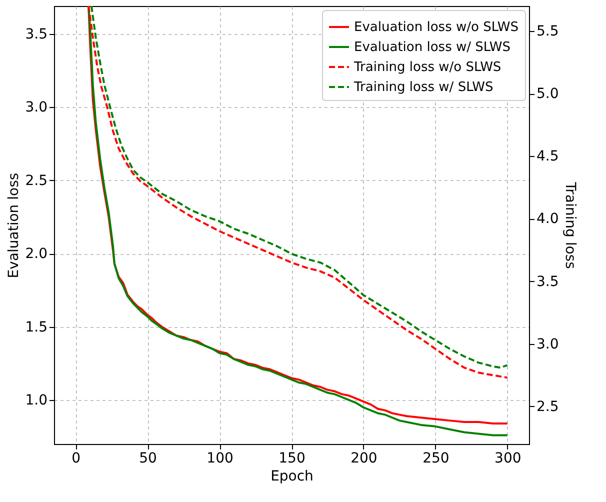  I want to click on y2-axis-title: Training loss, so click(570, 225).